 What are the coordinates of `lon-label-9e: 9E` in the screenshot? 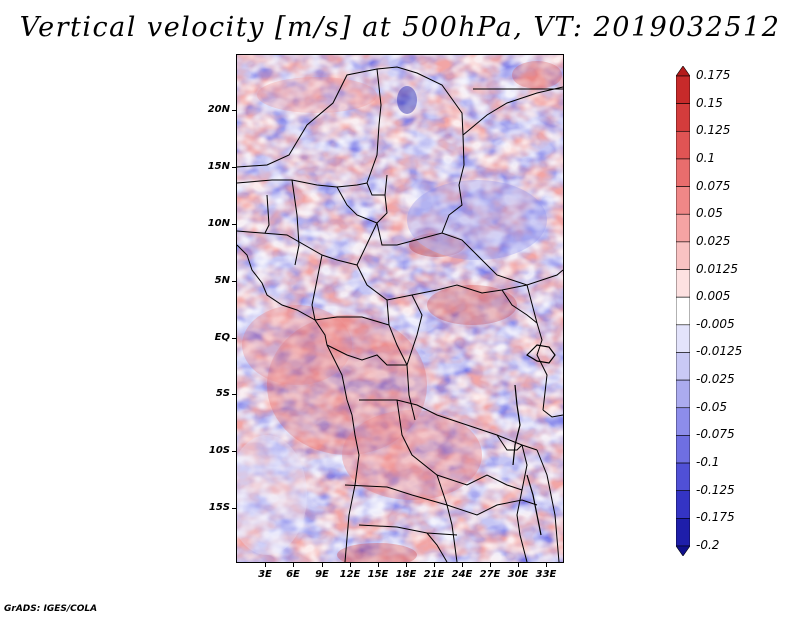 It's located at (322, 574).